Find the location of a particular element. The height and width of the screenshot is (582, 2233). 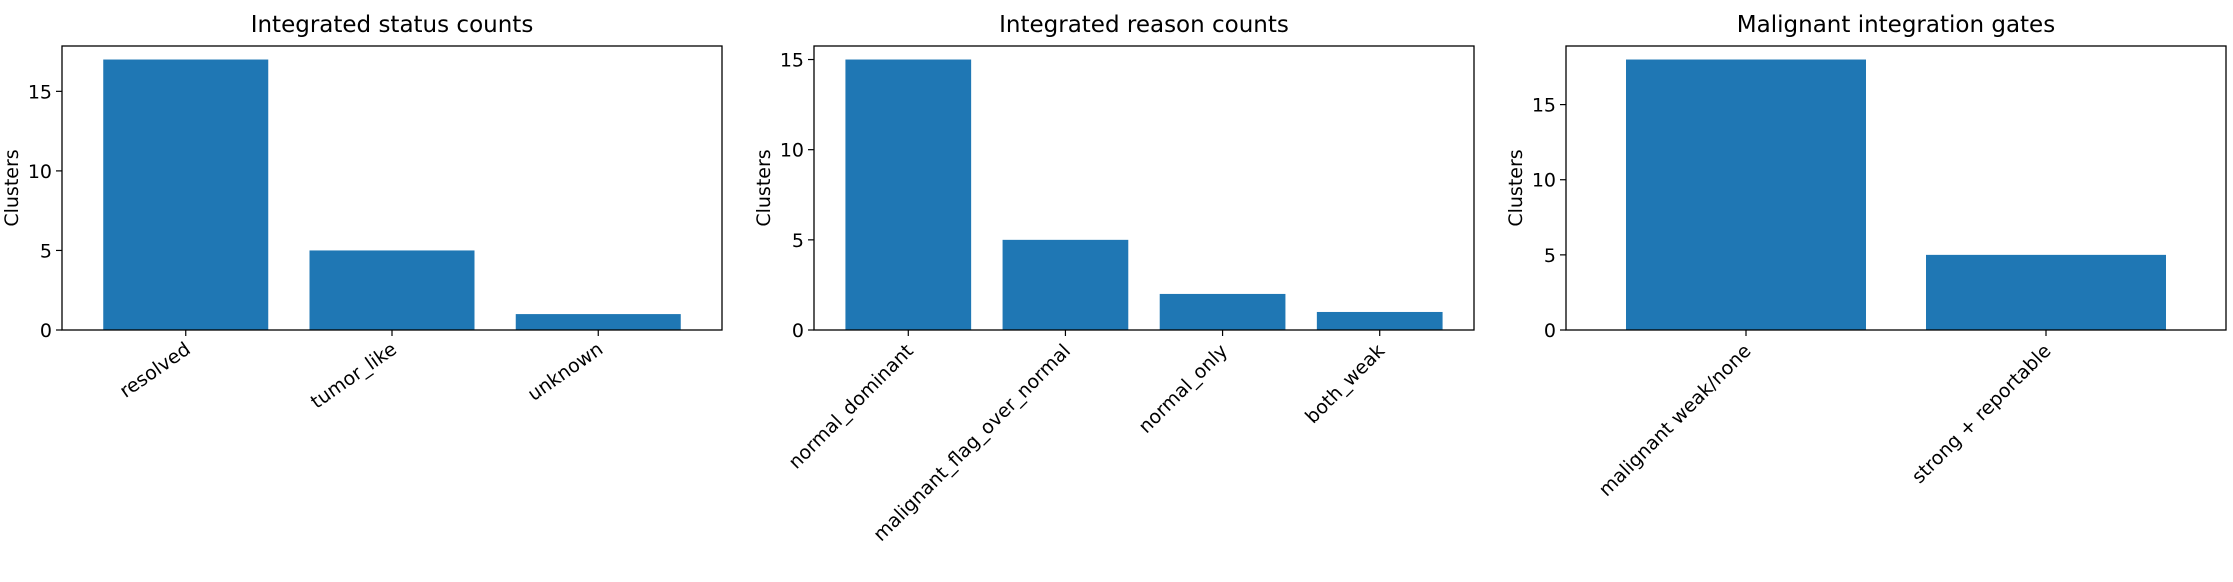

chart-title: Integrated reason counts is located at coordinates (1144, 25).